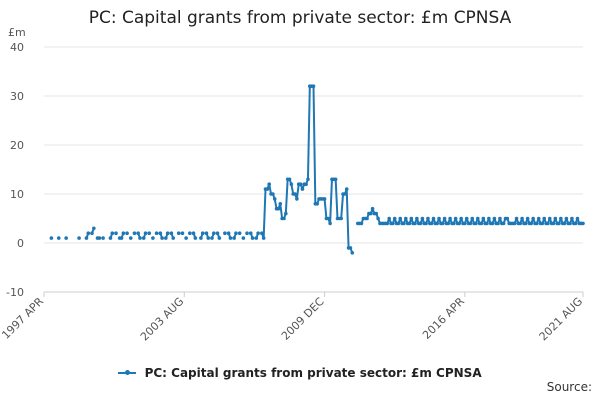 This screenshot has height=400, width=600. Describe the element at coordinates (443, 318) in the screenshot. I see `x-tick-label: 2016 APR` at that location.